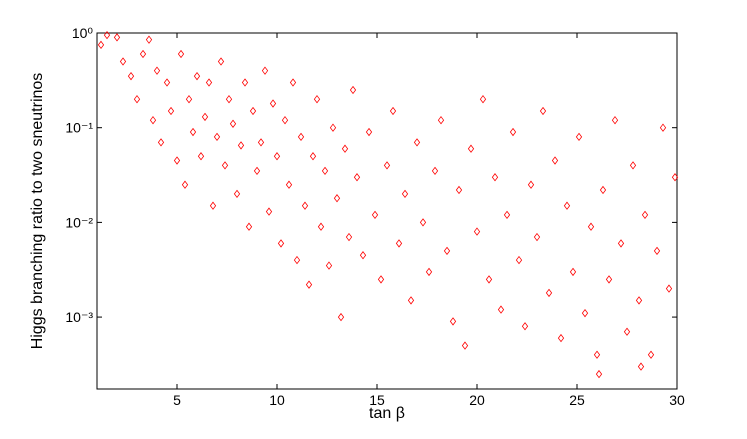 Image resolution: width=747 pixels, height=439 pixels. What do you see at coordinates (377, 400) in the screenshot?
I see `x-tick-label: 15` at bounding box center [377, 400].